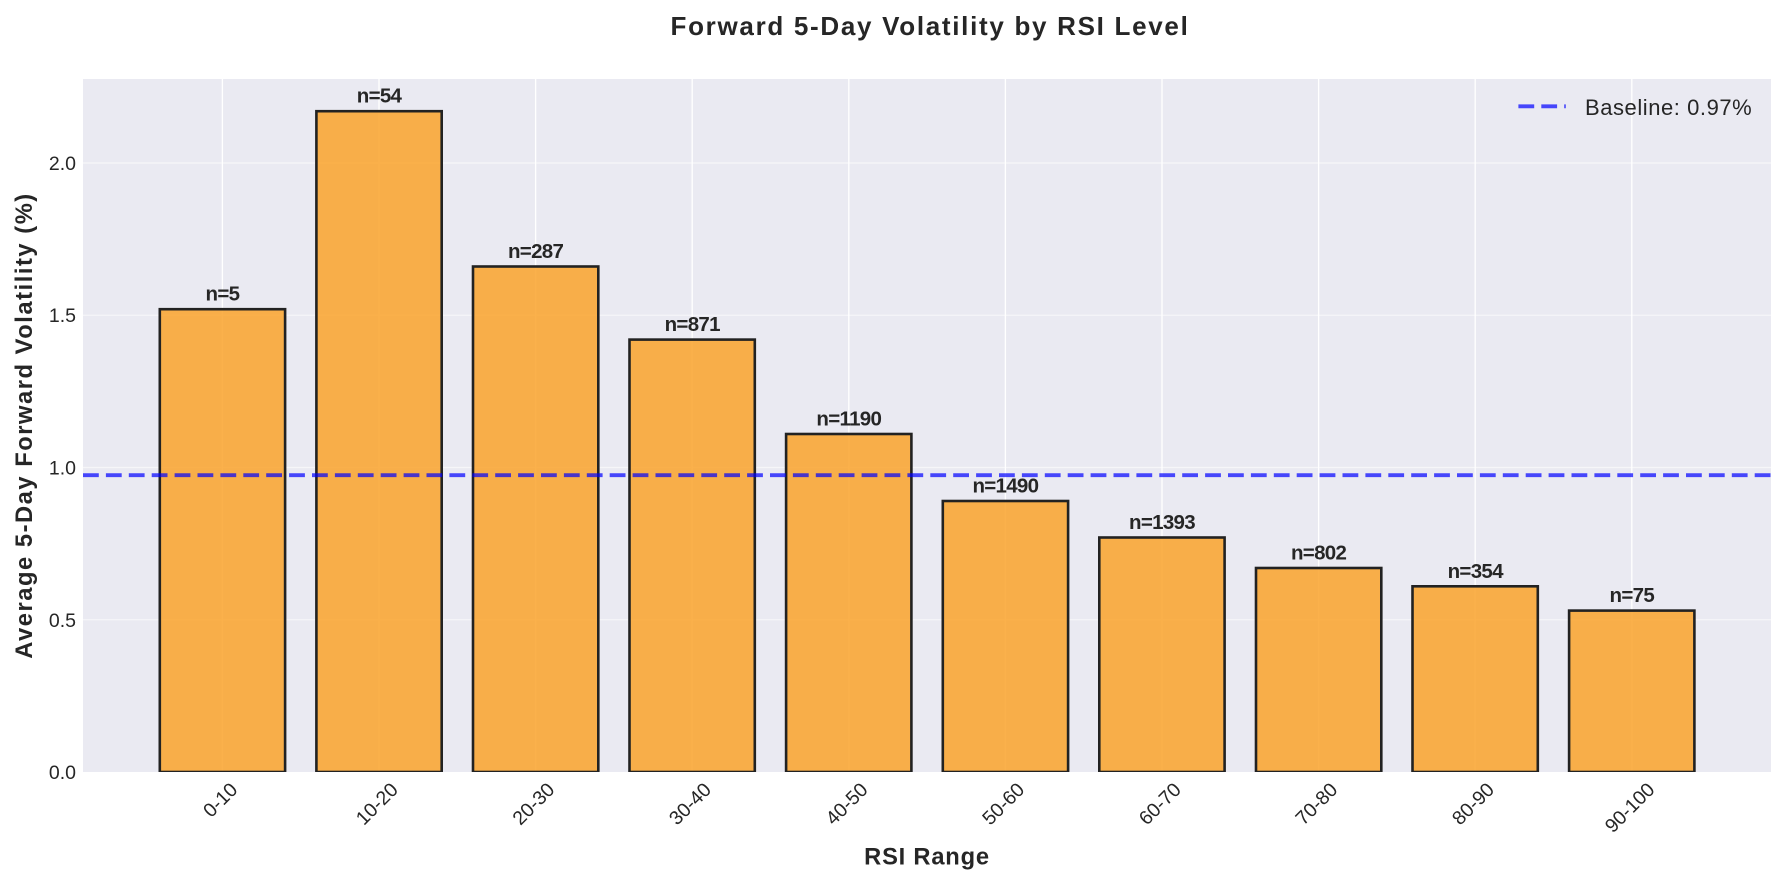  I want to click on svg-text: 0.0, so click(62, 773).